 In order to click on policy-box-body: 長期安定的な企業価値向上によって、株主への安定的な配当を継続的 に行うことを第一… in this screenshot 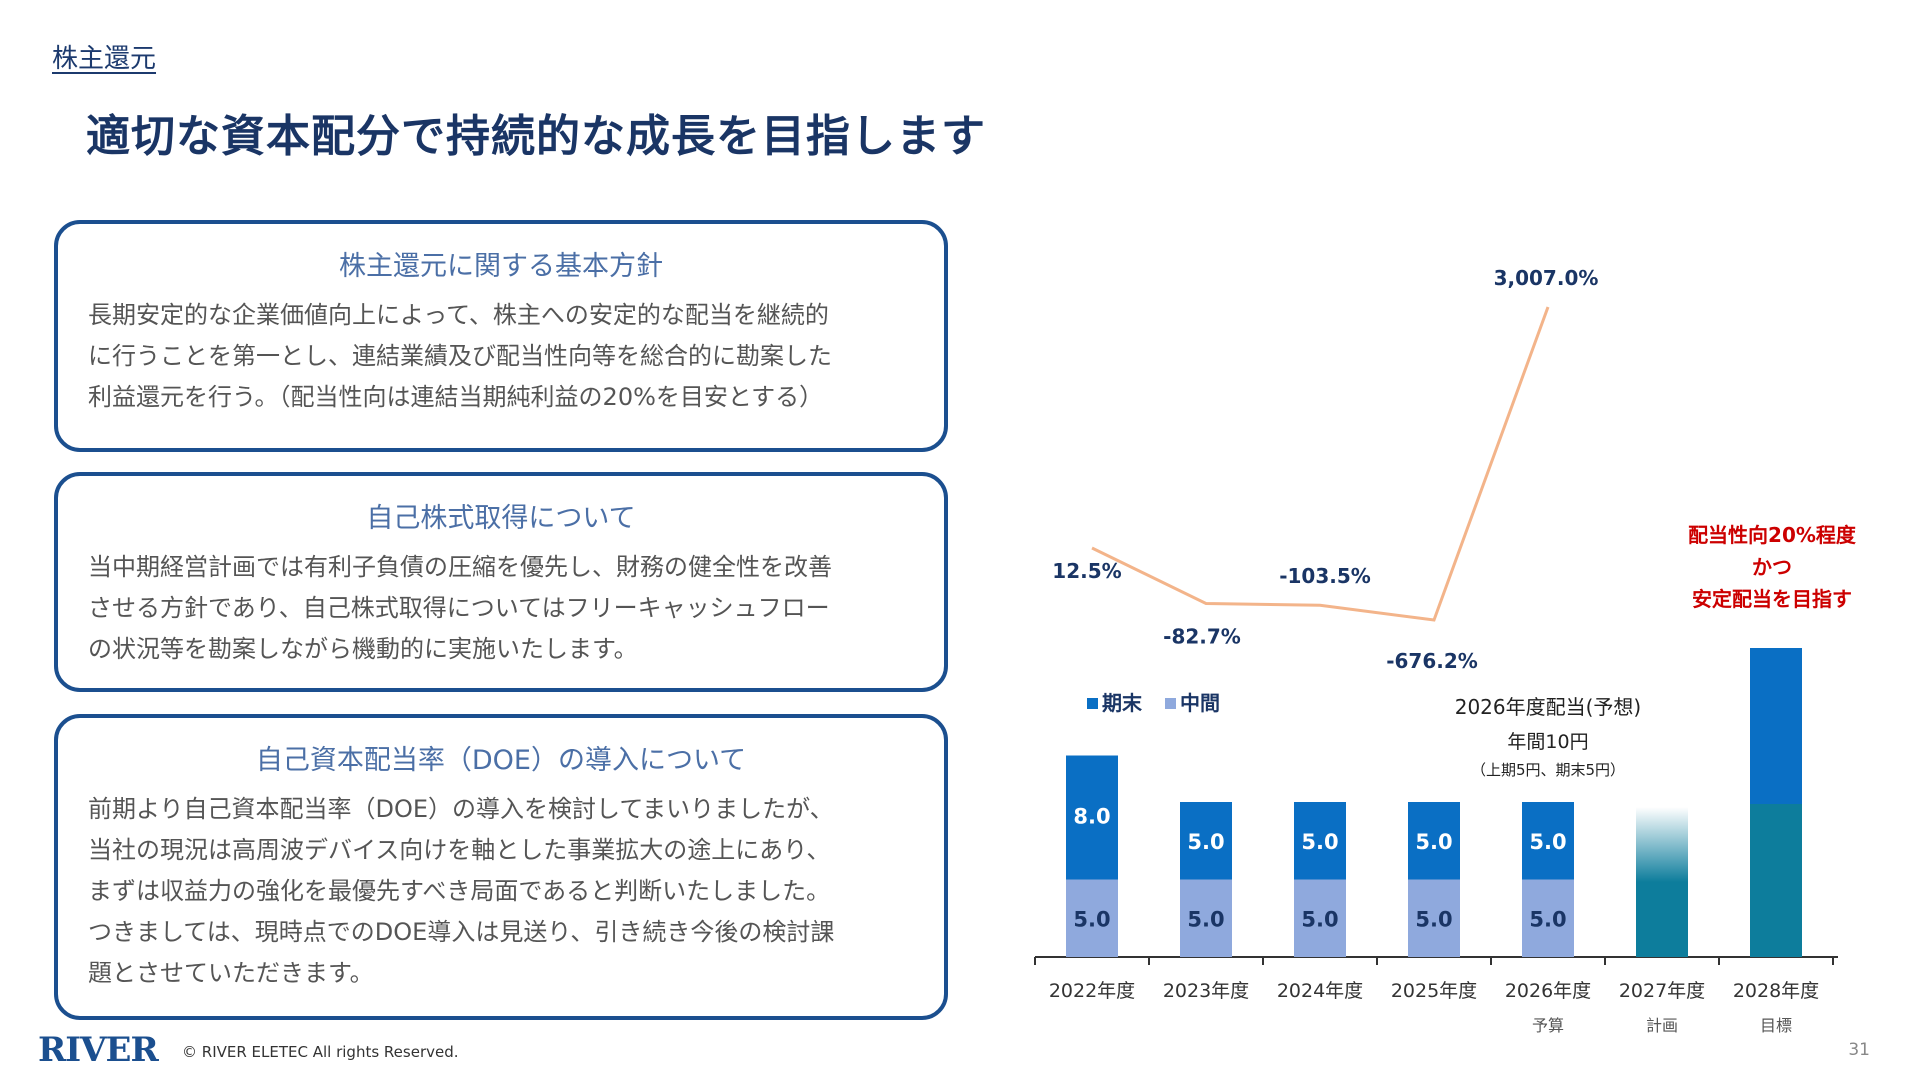, I will do `click(503, 356)`.